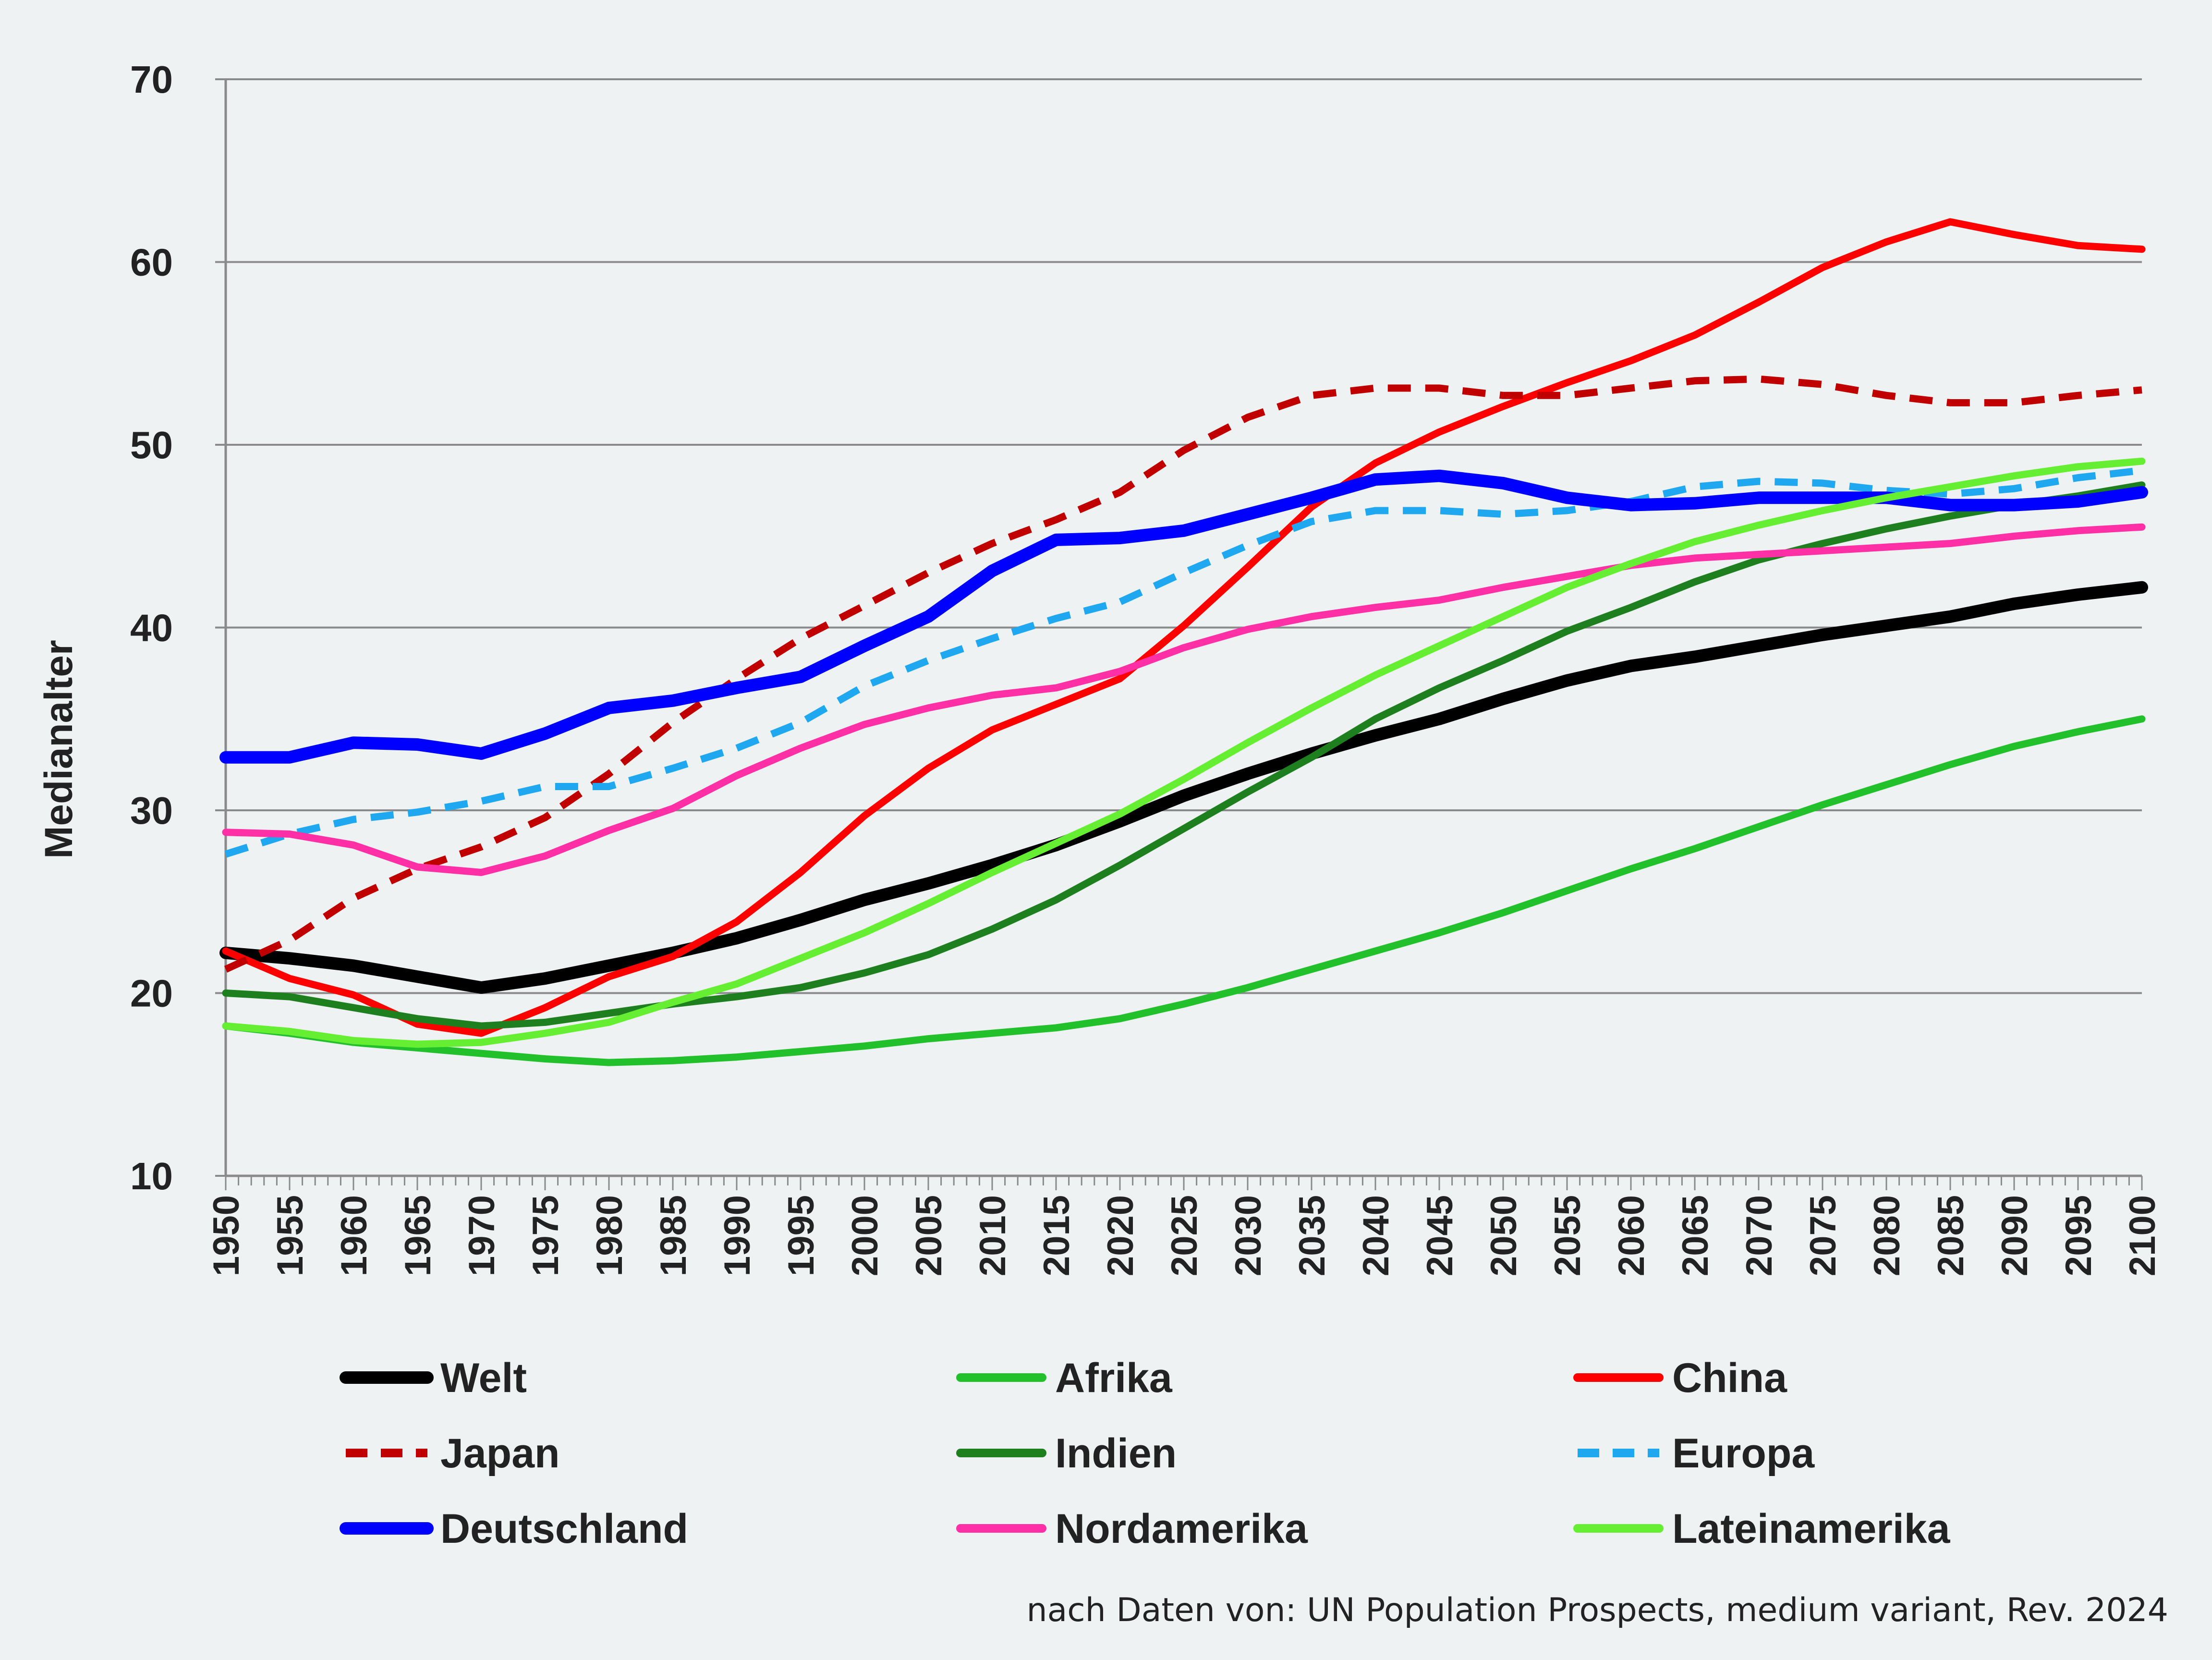 Image resolution: width=2212 pixels, height=1660 pixels. Describe the element at coordinates (1759, 1235) in the screenshot. I see `x-tick-label: 2070` at that location.